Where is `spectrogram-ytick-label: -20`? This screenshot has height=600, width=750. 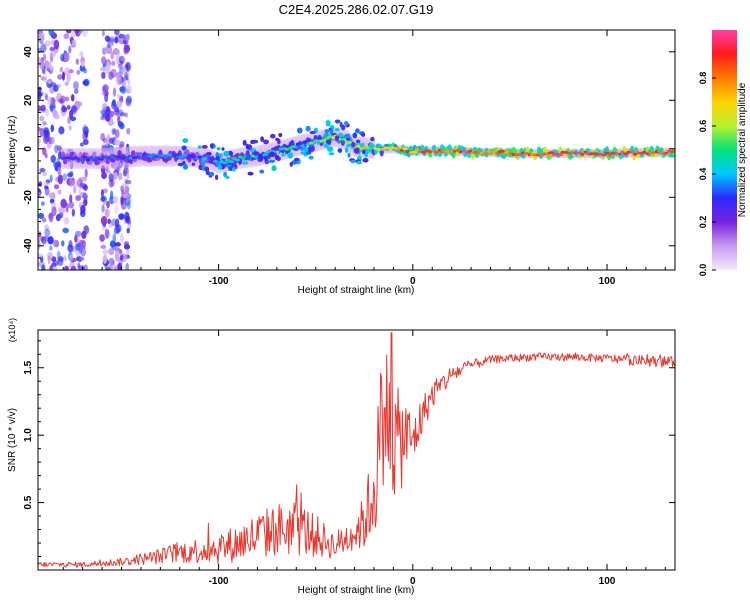
spectrogram-ytick-label: -20 is located at coordinates (28, 197).